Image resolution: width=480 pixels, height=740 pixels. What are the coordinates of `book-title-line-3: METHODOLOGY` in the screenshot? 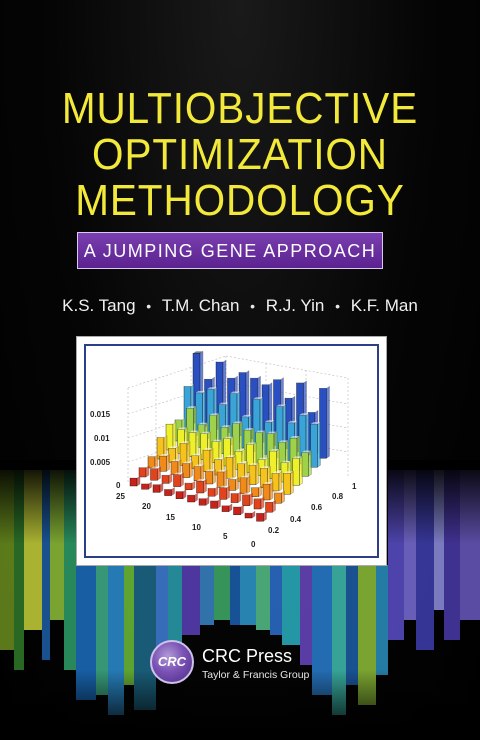 It's located at (240, 200).